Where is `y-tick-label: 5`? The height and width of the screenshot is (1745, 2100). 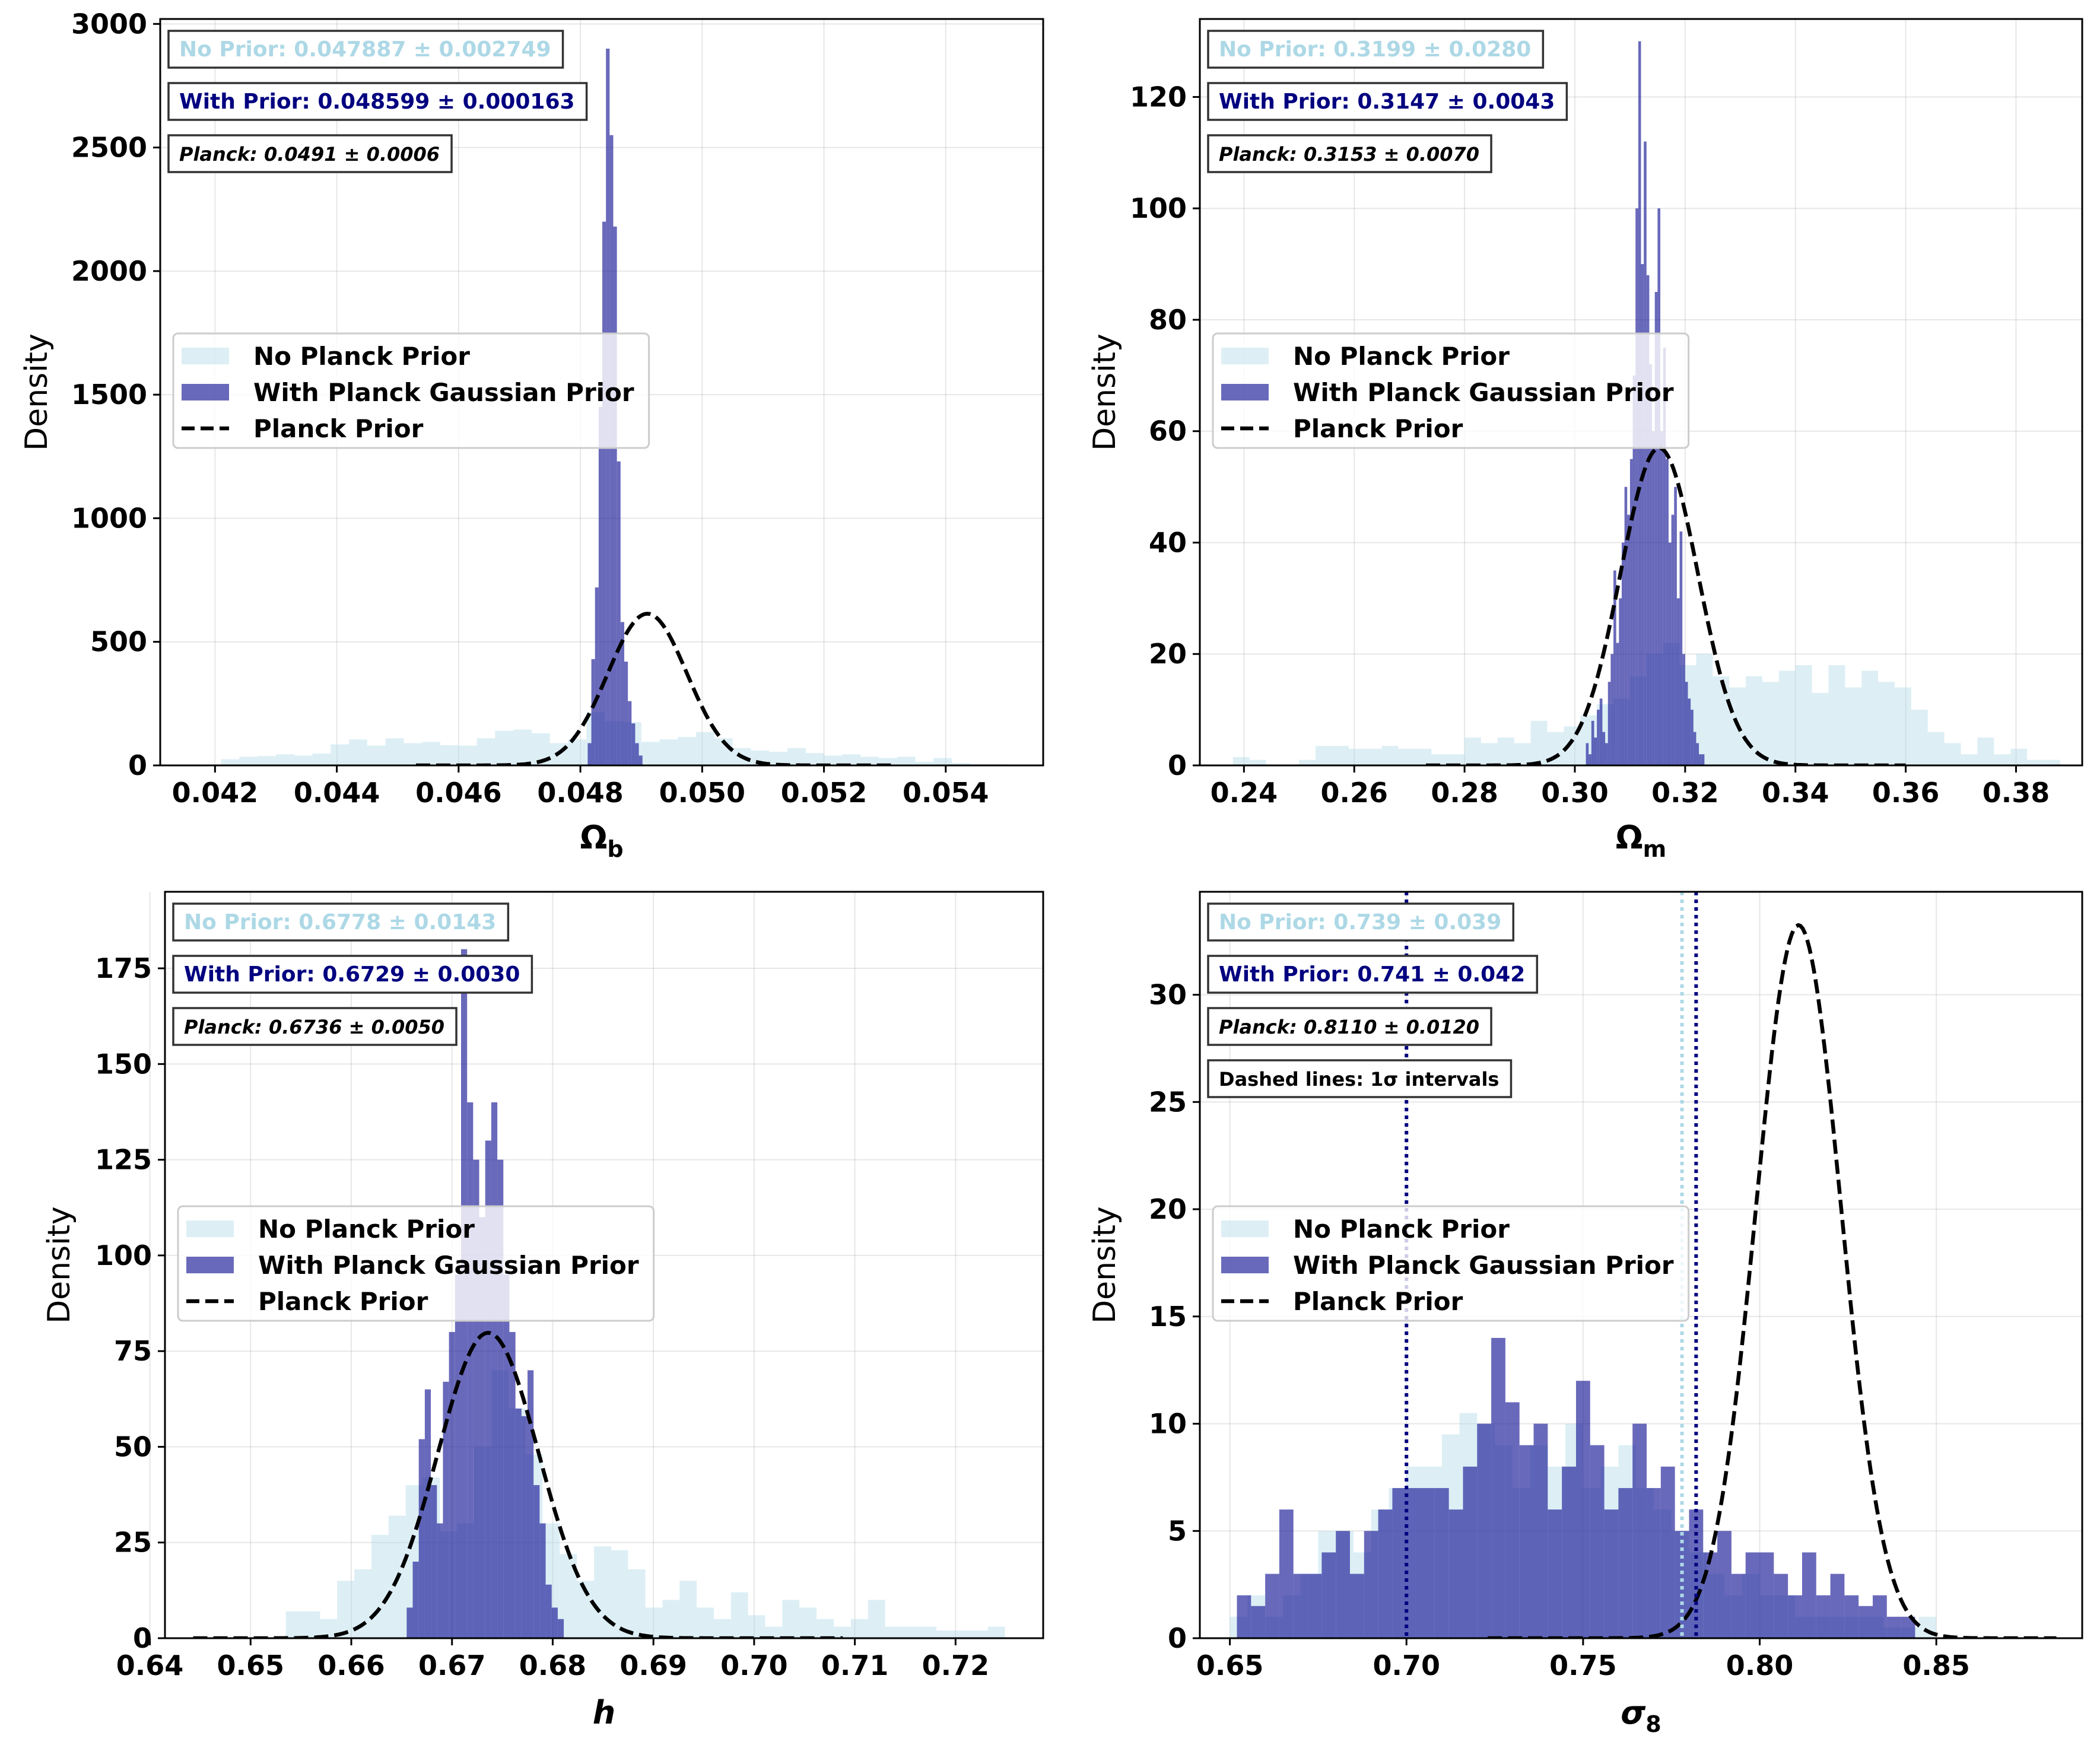 y-tick-label: 5 is located at coordinates (1177, 1531).